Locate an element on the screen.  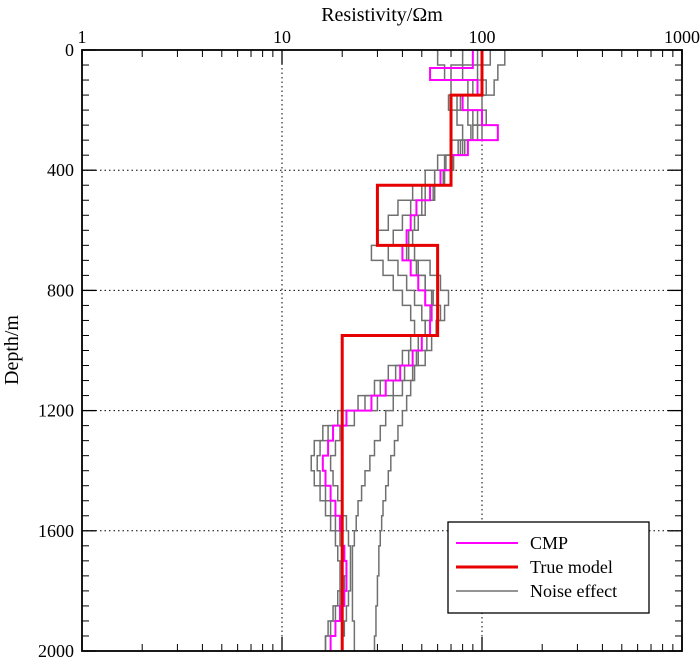
y-axis-title: Depth/m is located at coordinates (12, 350).